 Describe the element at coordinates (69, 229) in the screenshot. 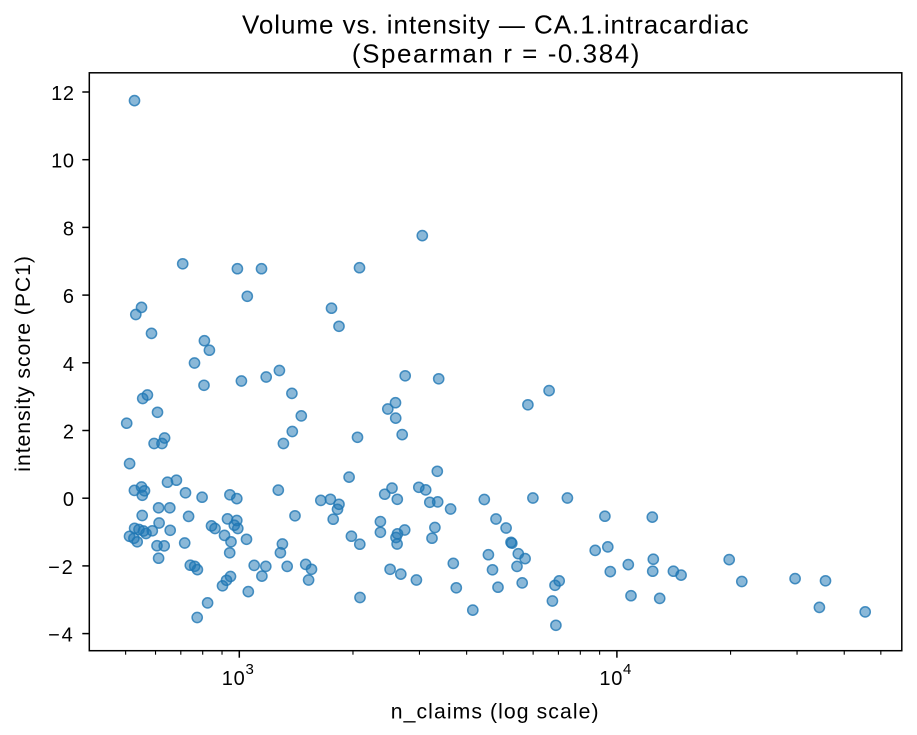

I see `svg-text: 8` at that location.